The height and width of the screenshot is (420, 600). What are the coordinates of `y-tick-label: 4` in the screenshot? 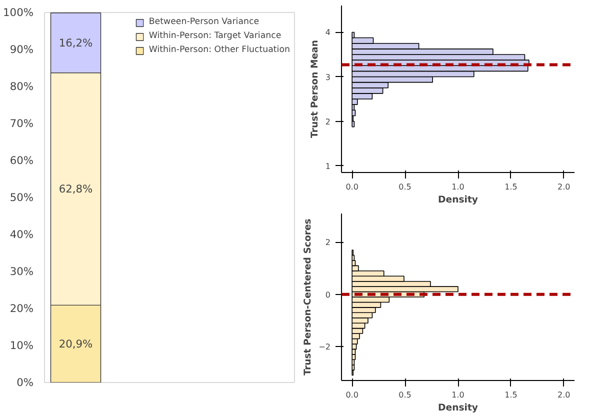 It's located at (328, 33).